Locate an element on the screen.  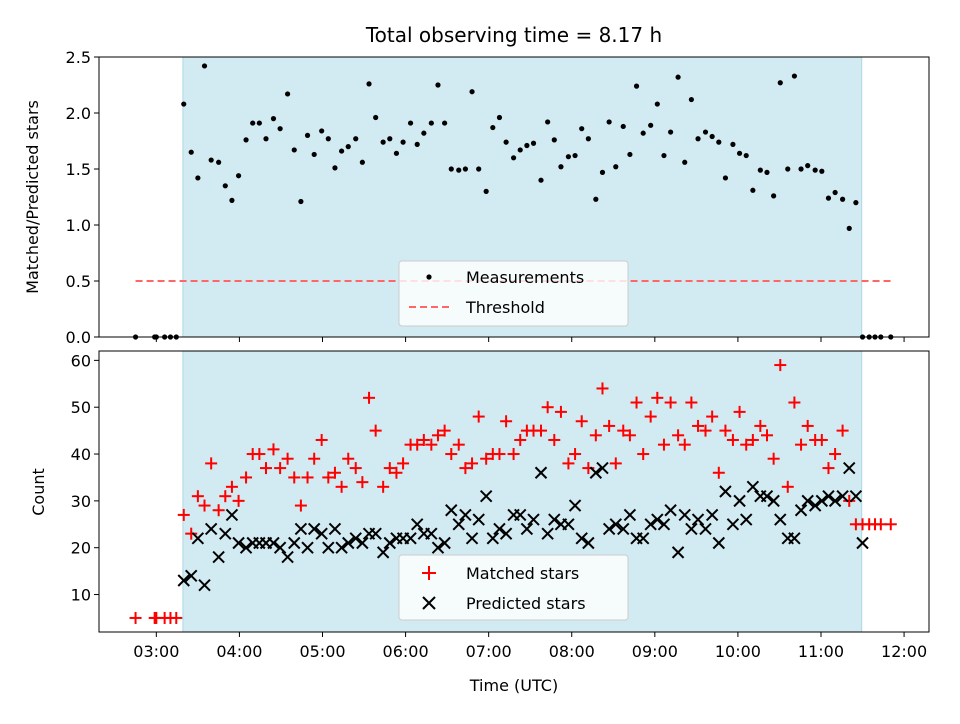
bottom-legend: Matched stars Predicted stars is located at coordinates (513, 587).